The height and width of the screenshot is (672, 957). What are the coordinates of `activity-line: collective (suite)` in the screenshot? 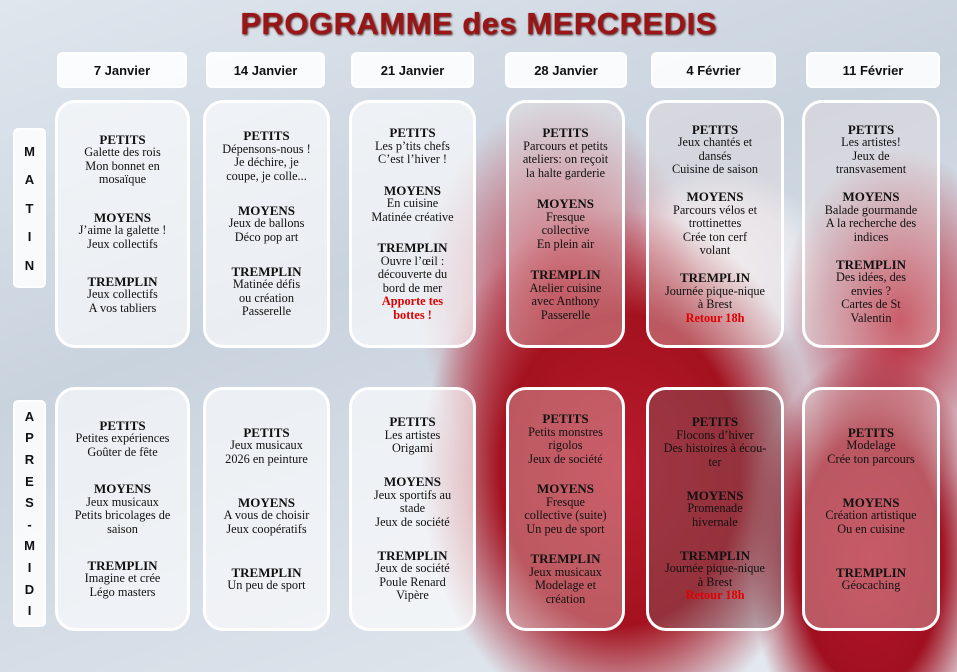 It's located at (565, 515).